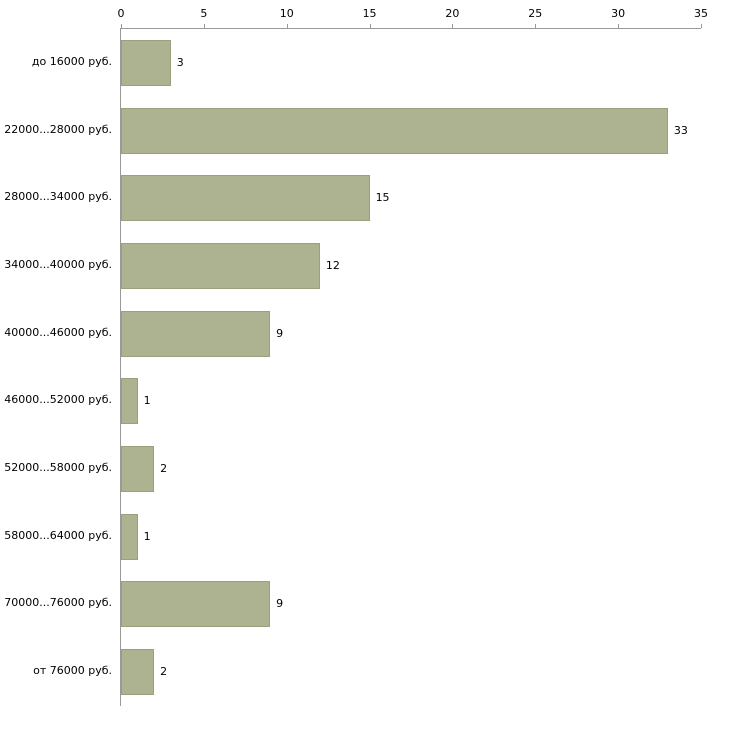 Image resolution: width=730 pixels, height=730 pixels. What do you see at coordinates (204, 13) in the screenshot?
I see `x-tick-label: 5` at bounding box center [204, 13].